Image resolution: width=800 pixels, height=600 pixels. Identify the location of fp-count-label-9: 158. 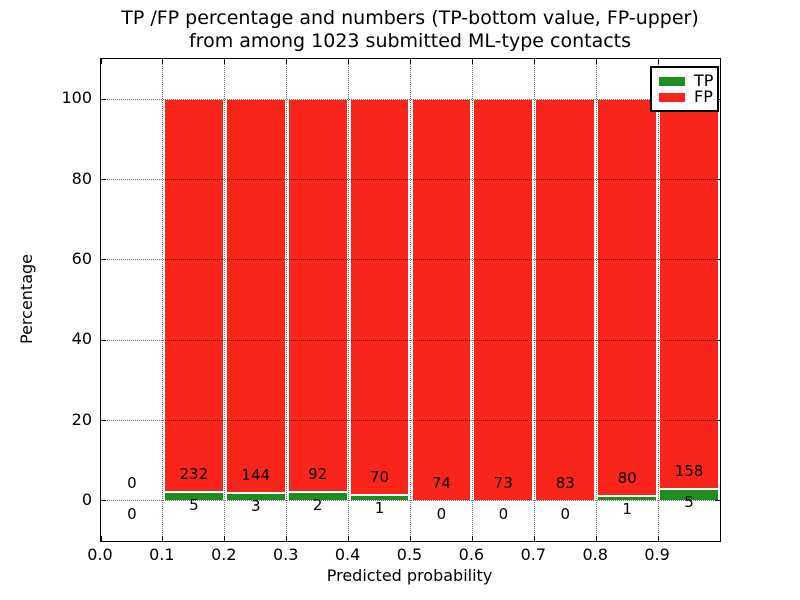
(689, 470).